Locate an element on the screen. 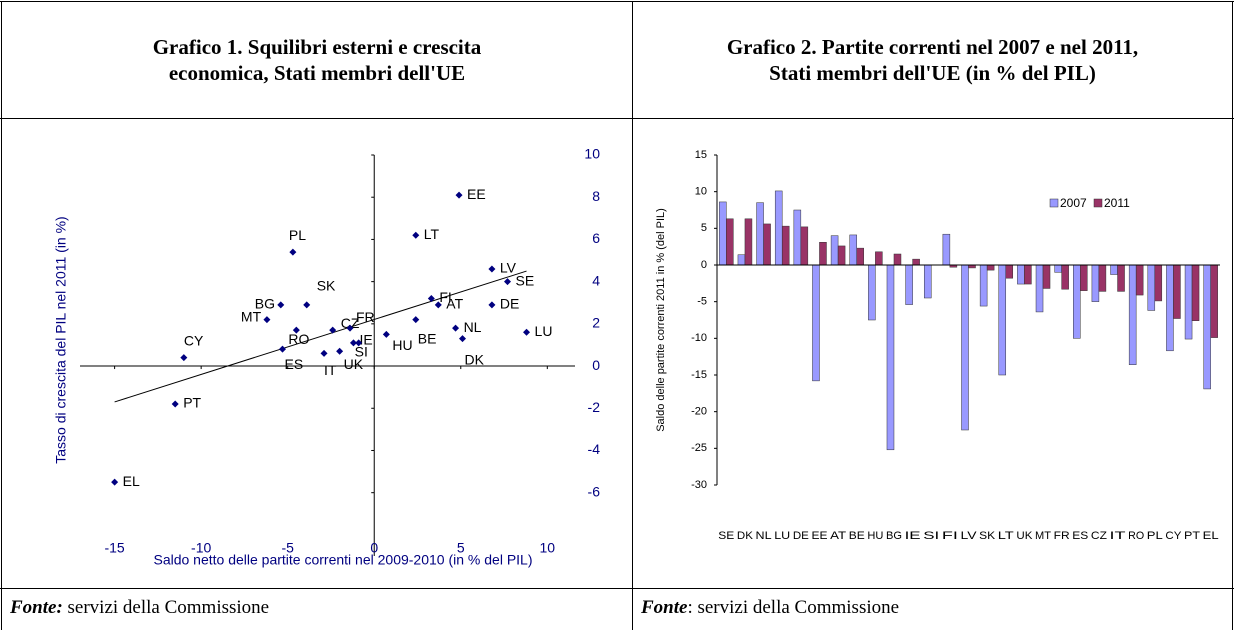 This screenshot has width=1234, height=630. point-label: EE is located at coordinates (476, 194).